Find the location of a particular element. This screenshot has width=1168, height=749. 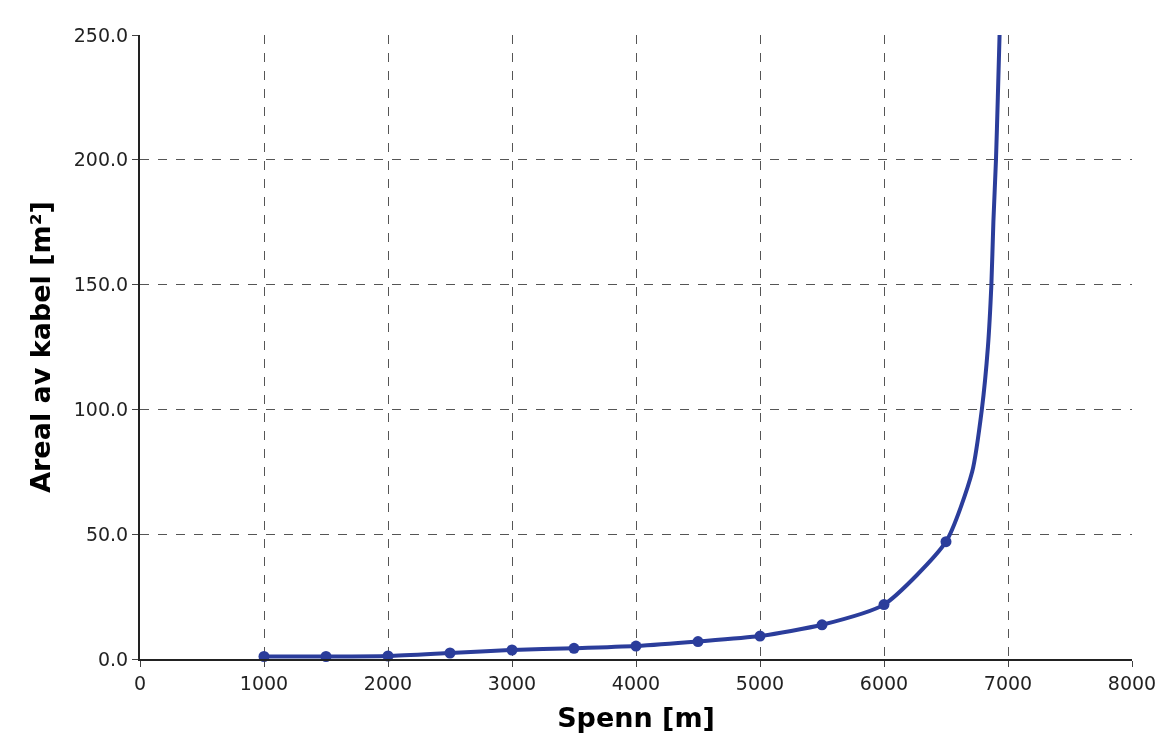

y-tick-label: 200.0 is located at coordinates (101, 159).